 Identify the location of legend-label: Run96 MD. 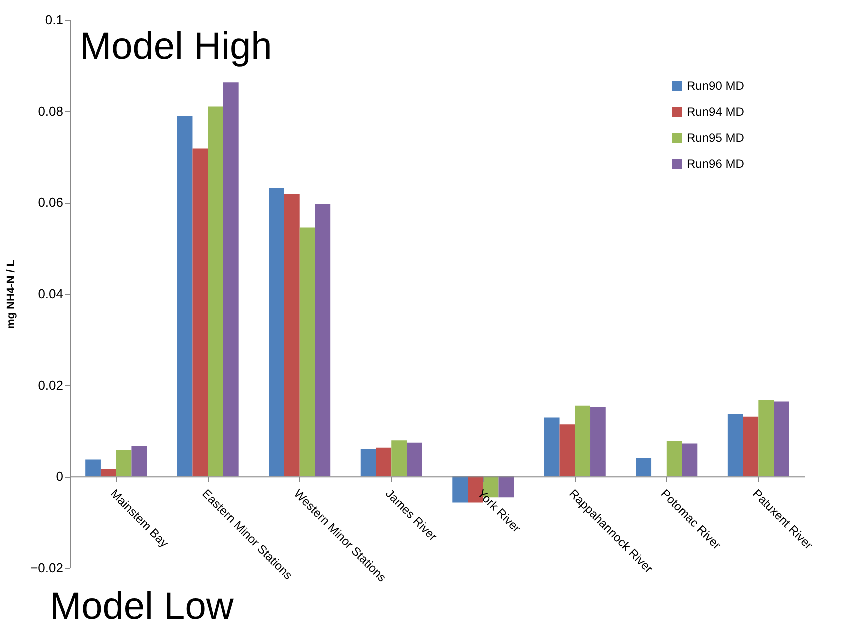
(716, 164).